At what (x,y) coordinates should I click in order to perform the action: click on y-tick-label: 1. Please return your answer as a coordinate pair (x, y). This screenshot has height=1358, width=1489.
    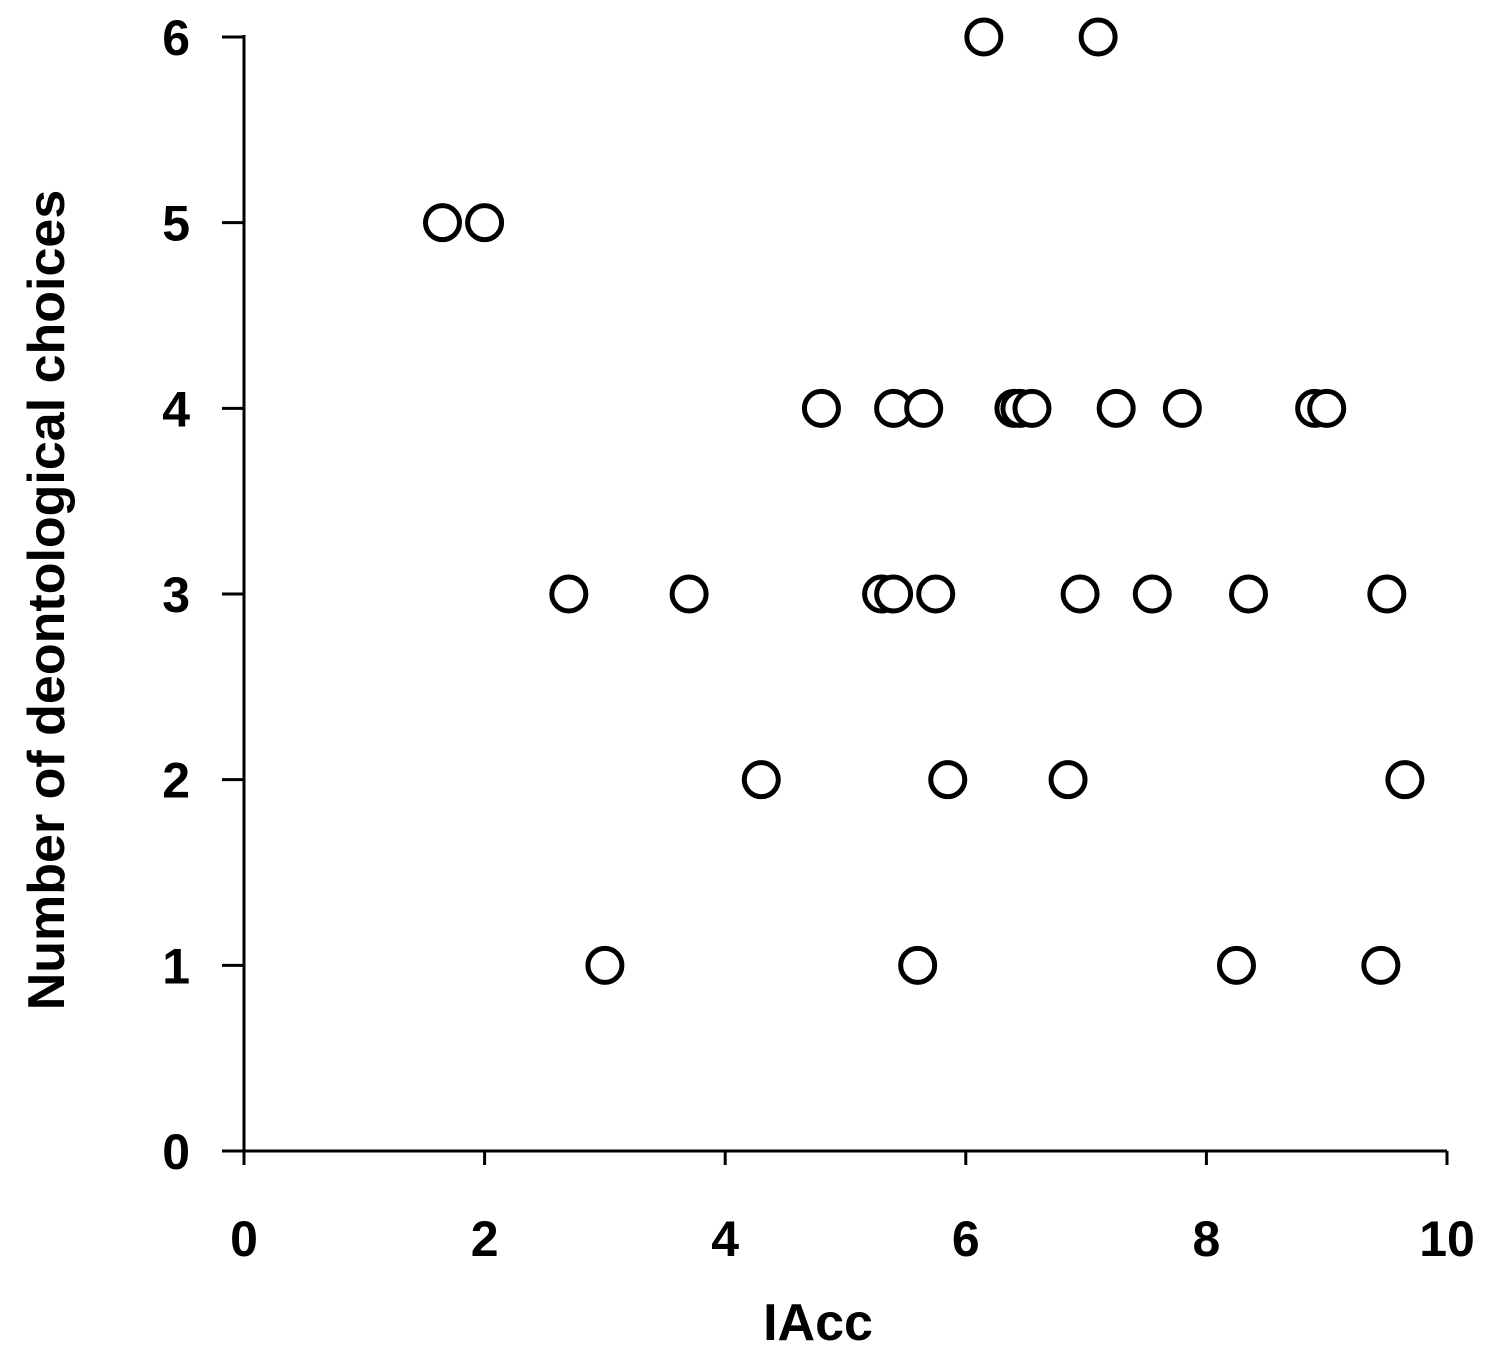
    Looking at the image, I should click on (176, 966).